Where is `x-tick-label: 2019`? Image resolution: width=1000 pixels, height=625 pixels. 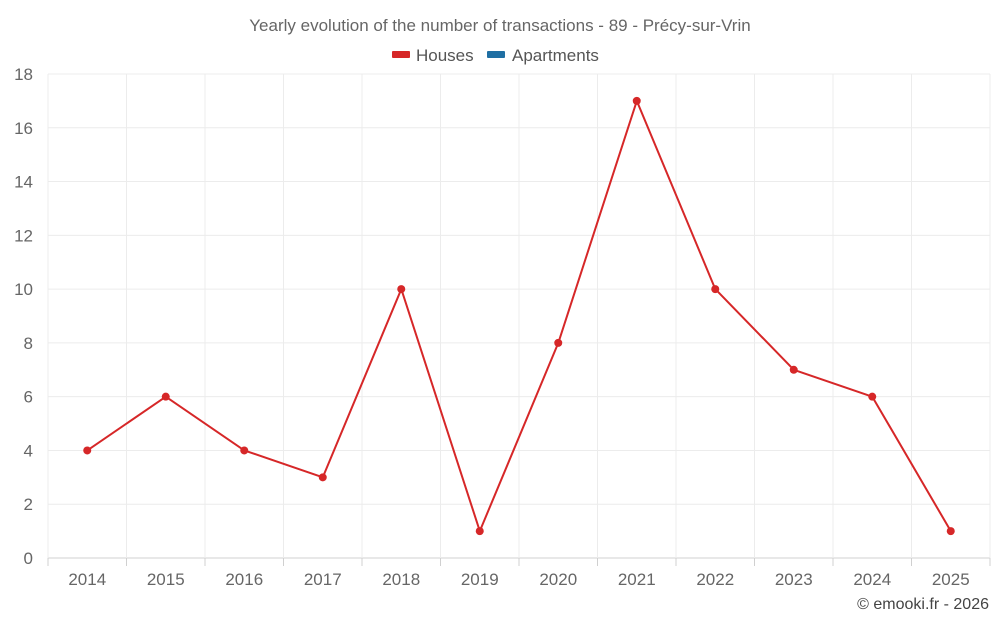 x-tick-label: 2019 is located at coordinates (480, 579).